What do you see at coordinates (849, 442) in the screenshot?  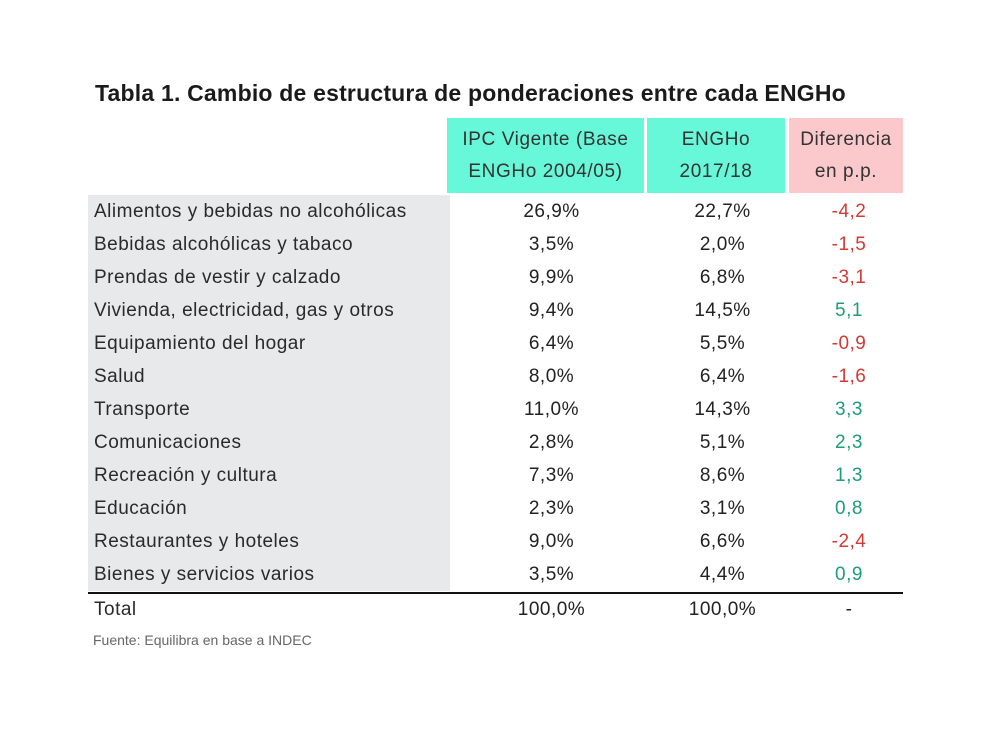 I see `diff-value: 2,3` at bounding box center [849, 442].